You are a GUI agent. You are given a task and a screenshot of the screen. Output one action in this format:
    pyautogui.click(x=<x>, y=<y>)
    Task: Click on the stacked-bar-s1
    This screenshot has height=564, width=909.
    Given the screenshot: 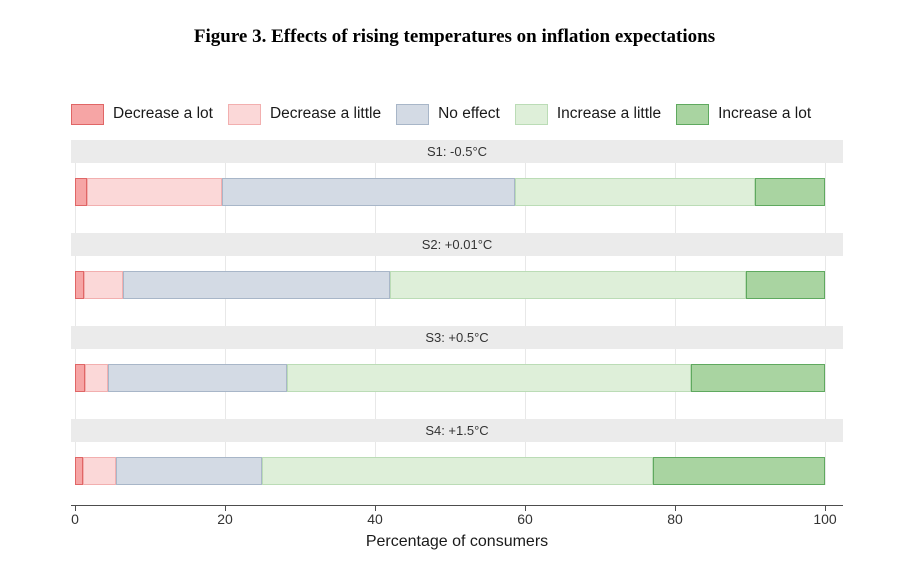 What is the action you would take?
    pyautogui.click(x=450, y=192)
    